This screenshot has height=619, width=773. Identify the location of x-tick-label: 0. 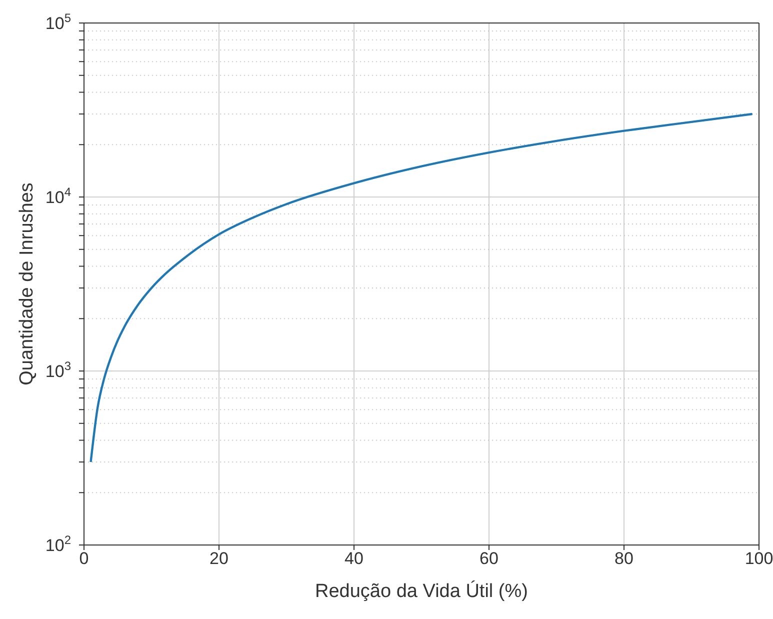
(84, 558).